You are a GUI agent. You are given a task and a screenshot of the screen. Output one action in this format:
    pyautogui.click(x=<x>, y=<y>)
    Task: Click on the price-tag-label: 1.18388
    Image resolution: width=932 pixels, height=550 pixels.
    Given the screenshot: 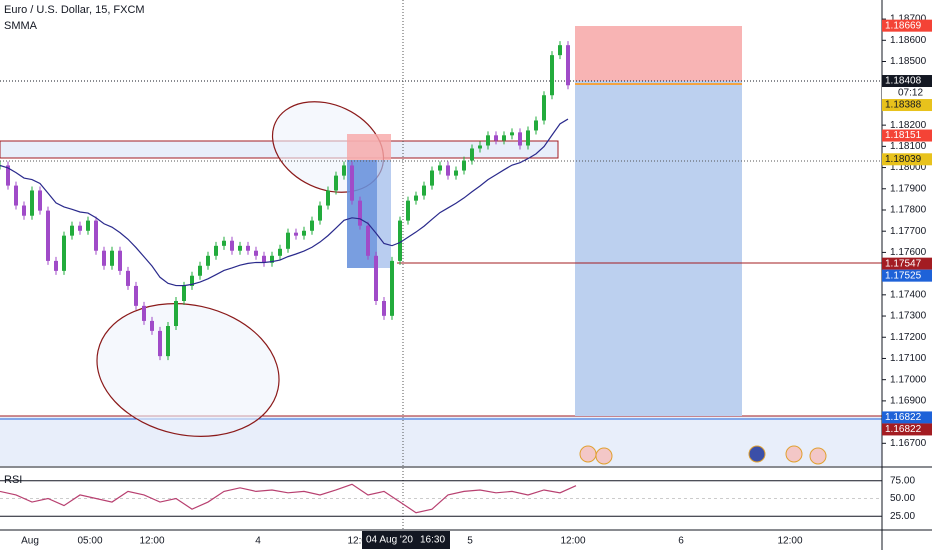 What is the action you would take?
    pyautogui.click(x=903, y=105)
    